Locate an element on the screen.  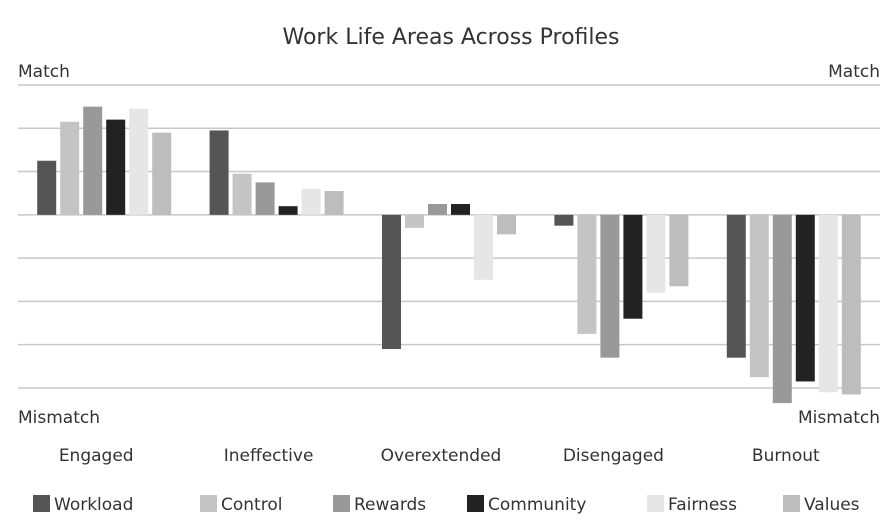
x-tick-label: Overextended is located at coordinates (441, 456).